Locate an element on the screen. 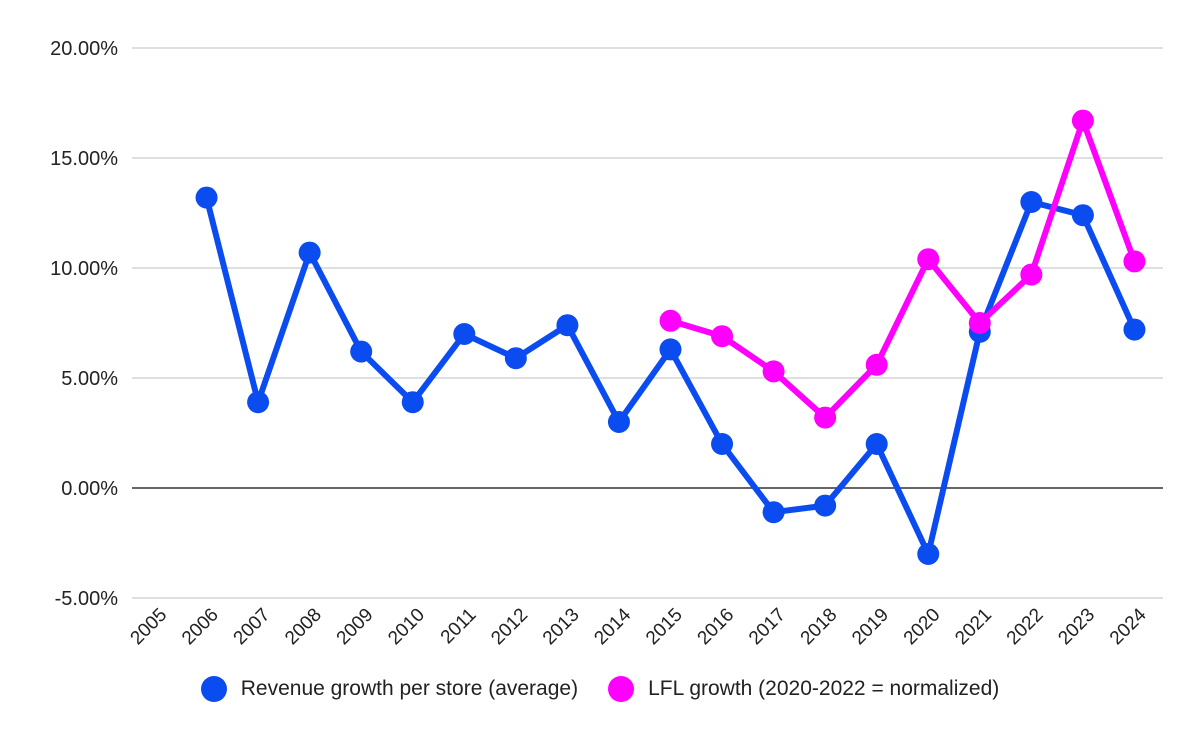 The width and height of the screenshot is (1200, 742). legend-item-revenue: Revenue growth per store (average) is located at coordinates (389, 689).